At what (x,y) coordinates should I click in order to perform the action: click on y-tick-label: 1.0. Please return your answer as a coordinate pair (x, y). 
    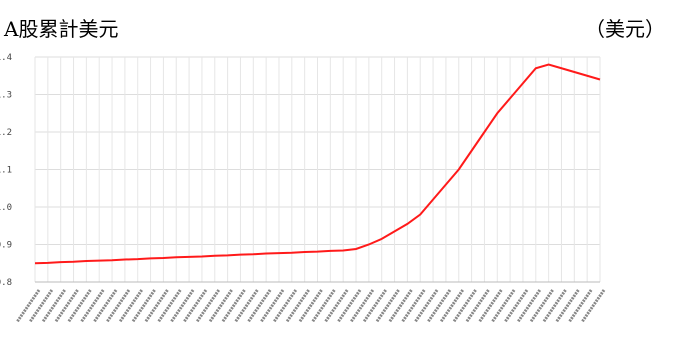
    Looking at the image, I should click on (6, 208).